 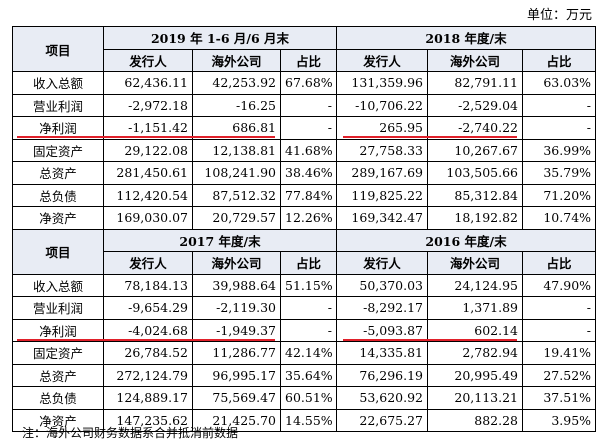 What do you see at coordinates (559, 195) in the screenshot?
I see `table-cell: 71.20%` at bounding box center [559, 195].